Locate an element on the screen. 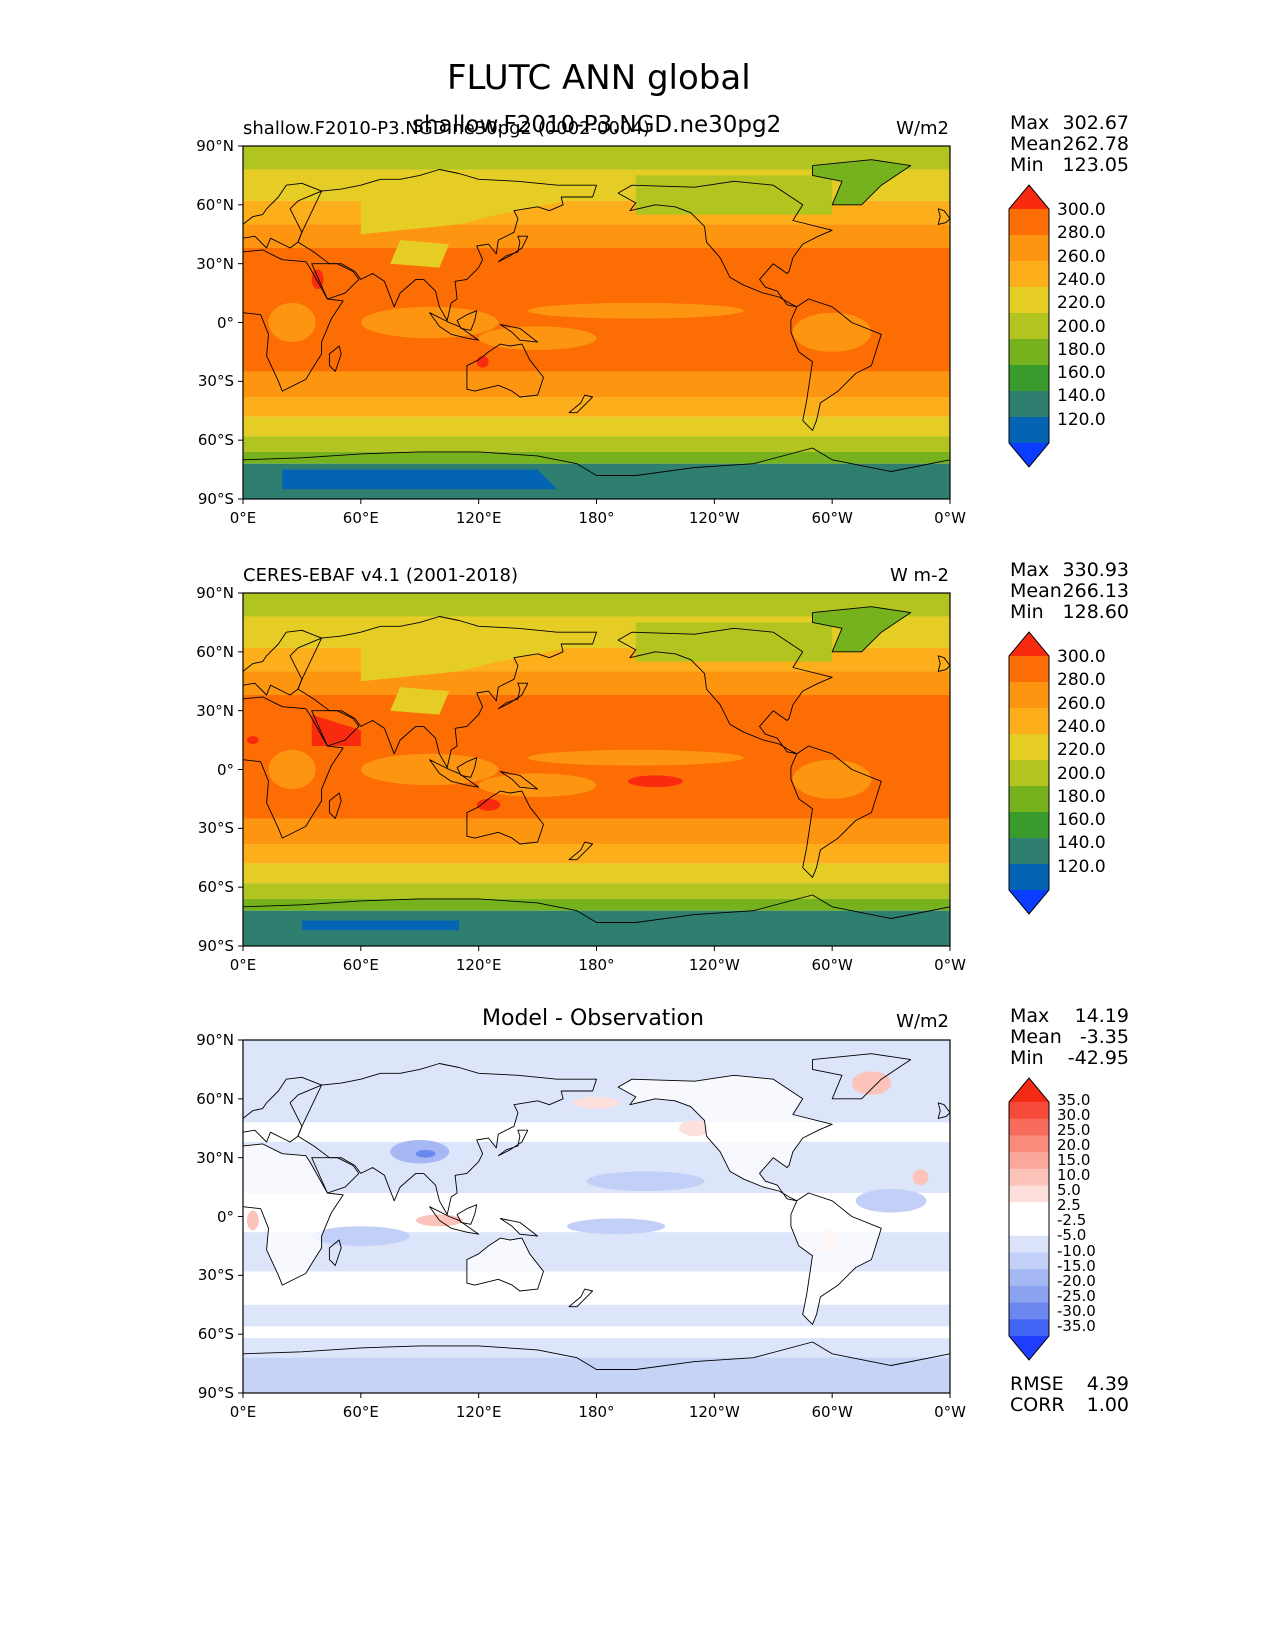  colorbar-tick-label: 200.0 is located at coordinates (1081, 326).